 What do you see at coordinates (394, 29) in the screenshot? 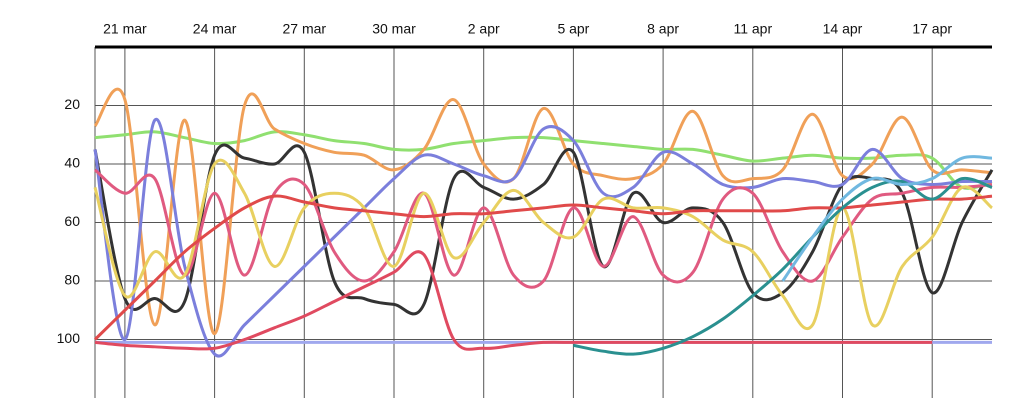
I see `x-tick-label: 30 mar` at bounding box center [394, 29].